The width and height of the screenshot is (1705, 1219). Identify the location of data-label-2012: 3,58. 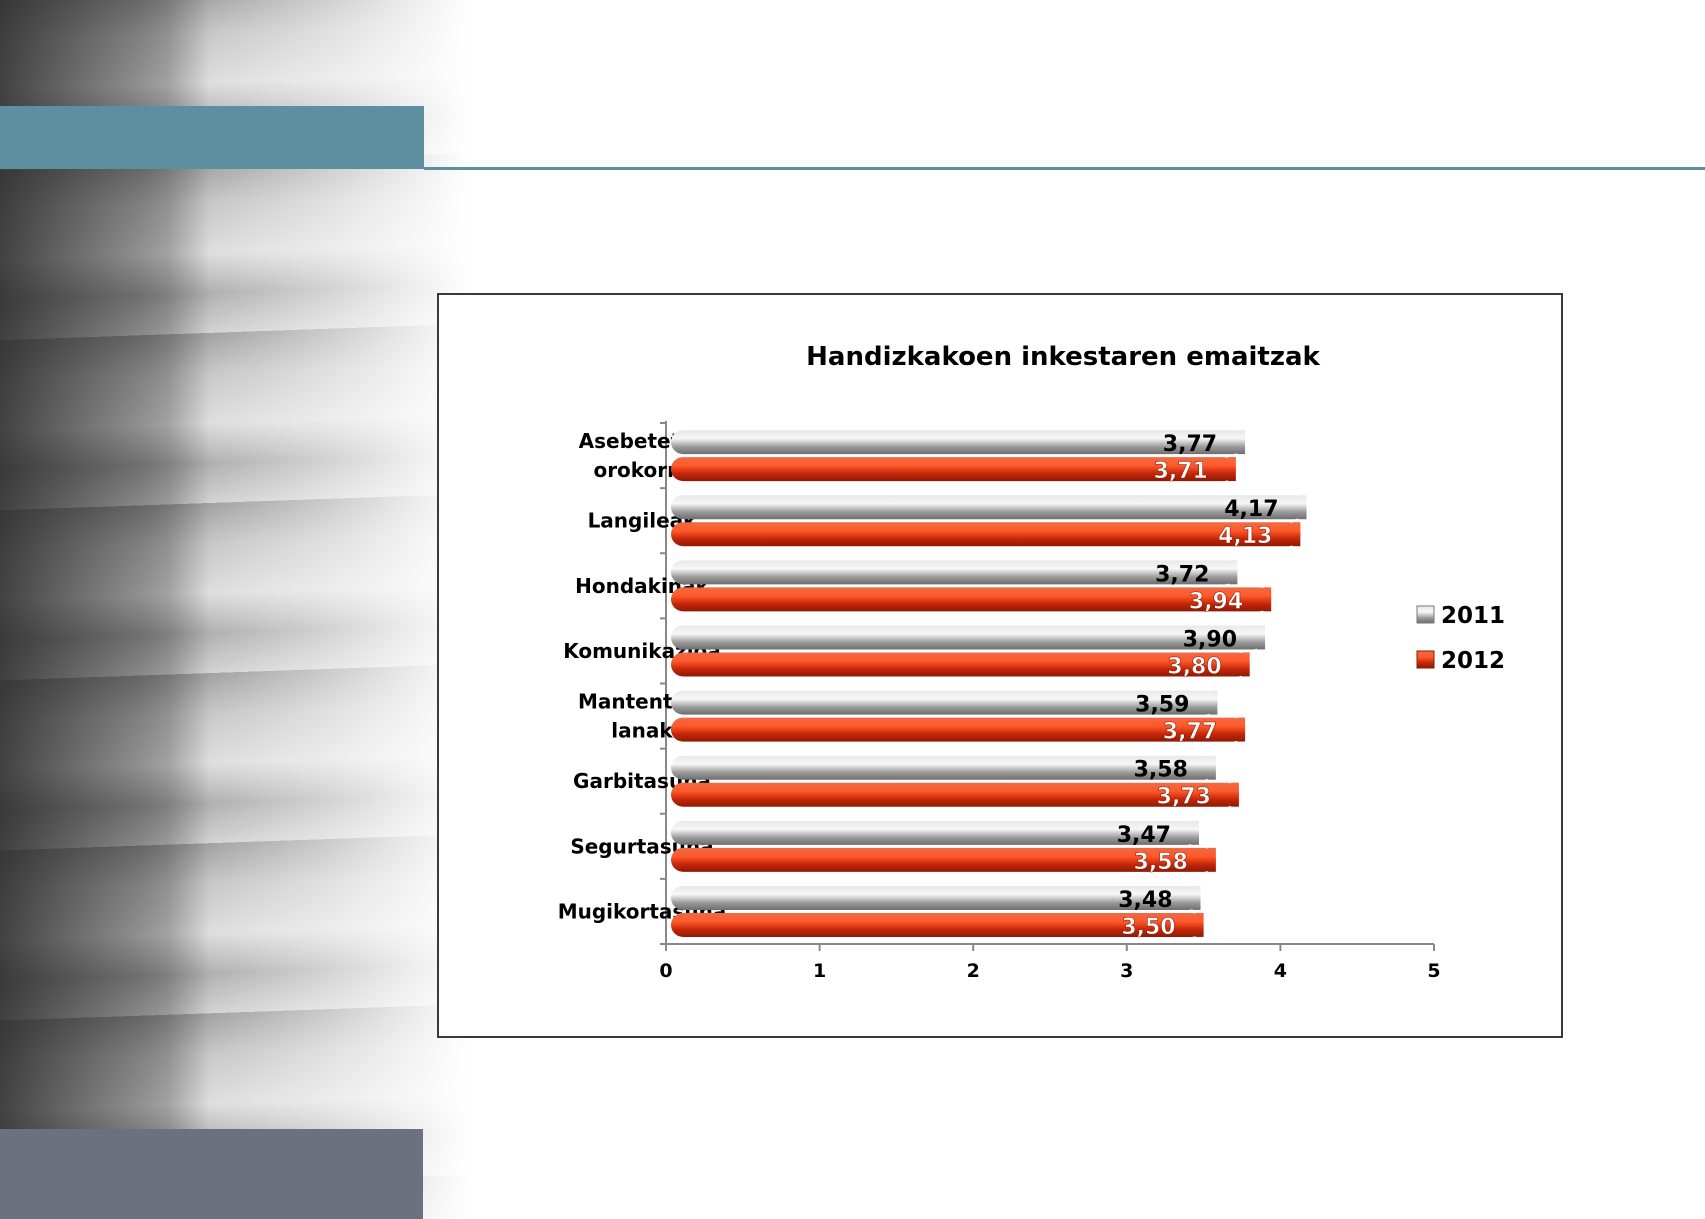
(1161, 862).